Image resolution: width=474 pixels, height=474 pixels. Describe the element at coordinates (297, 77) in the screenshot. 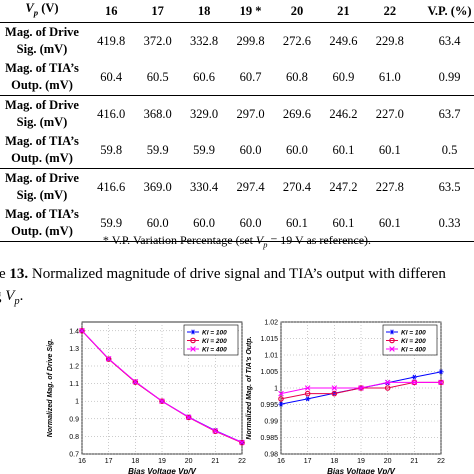

I see `table-cell: 60.8` at that location.